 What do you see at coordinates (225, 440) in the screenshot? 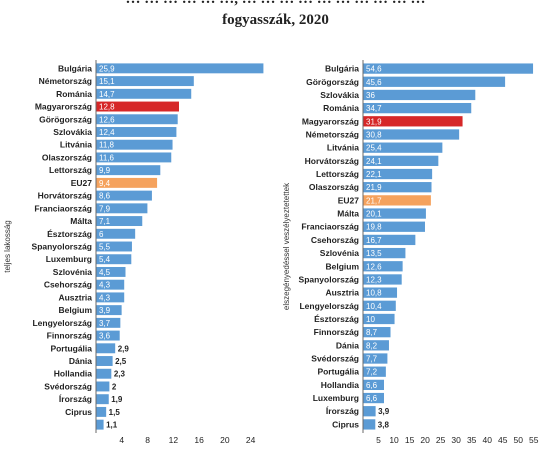
I see `x-tick-label: 20` at bounding box center [225, 440].